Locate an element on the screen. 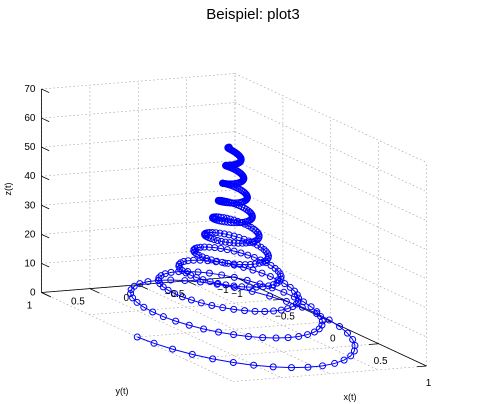  x-tick-label: 1 is located at coordinates (429, 383).